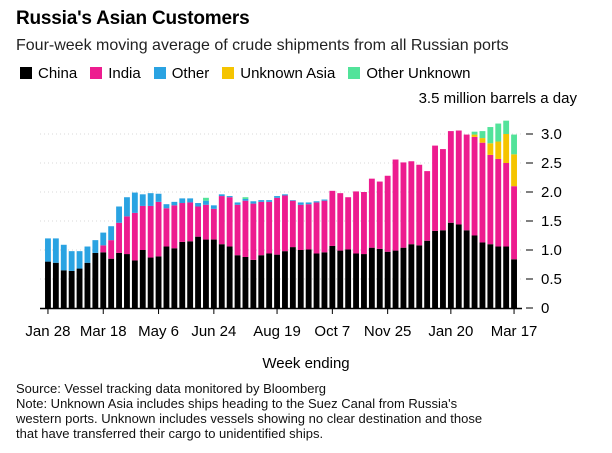 The image size is (612, 453). I want to click on legend-swatch-china, so click(26, 73).